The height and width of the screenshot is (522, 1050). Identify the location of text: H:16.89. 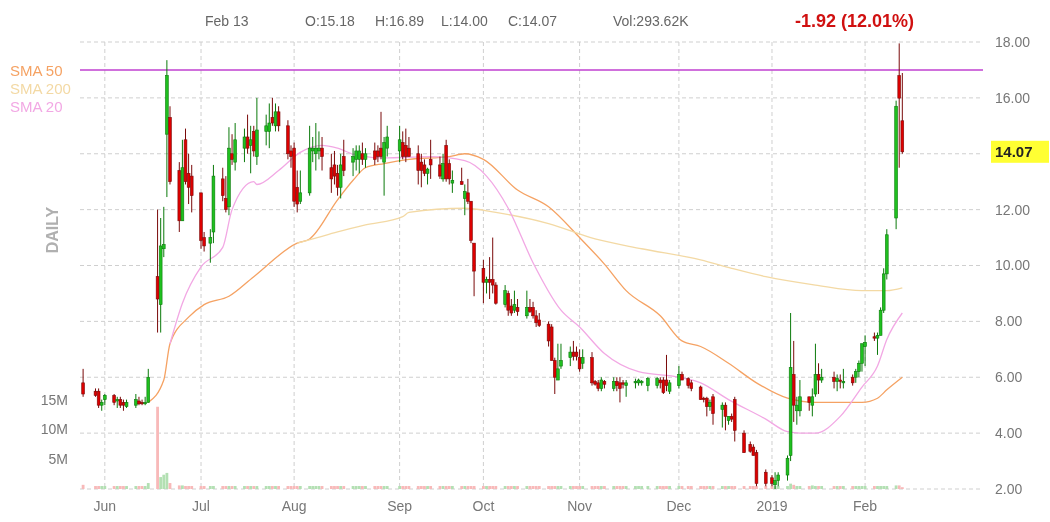
(400, 21).